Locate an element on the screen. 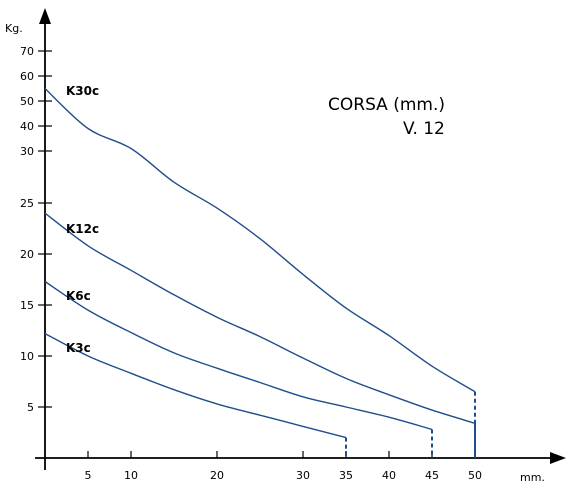 This screenshot has width=567, height=485. series-label: K3c is located at coordinates (78, 348).